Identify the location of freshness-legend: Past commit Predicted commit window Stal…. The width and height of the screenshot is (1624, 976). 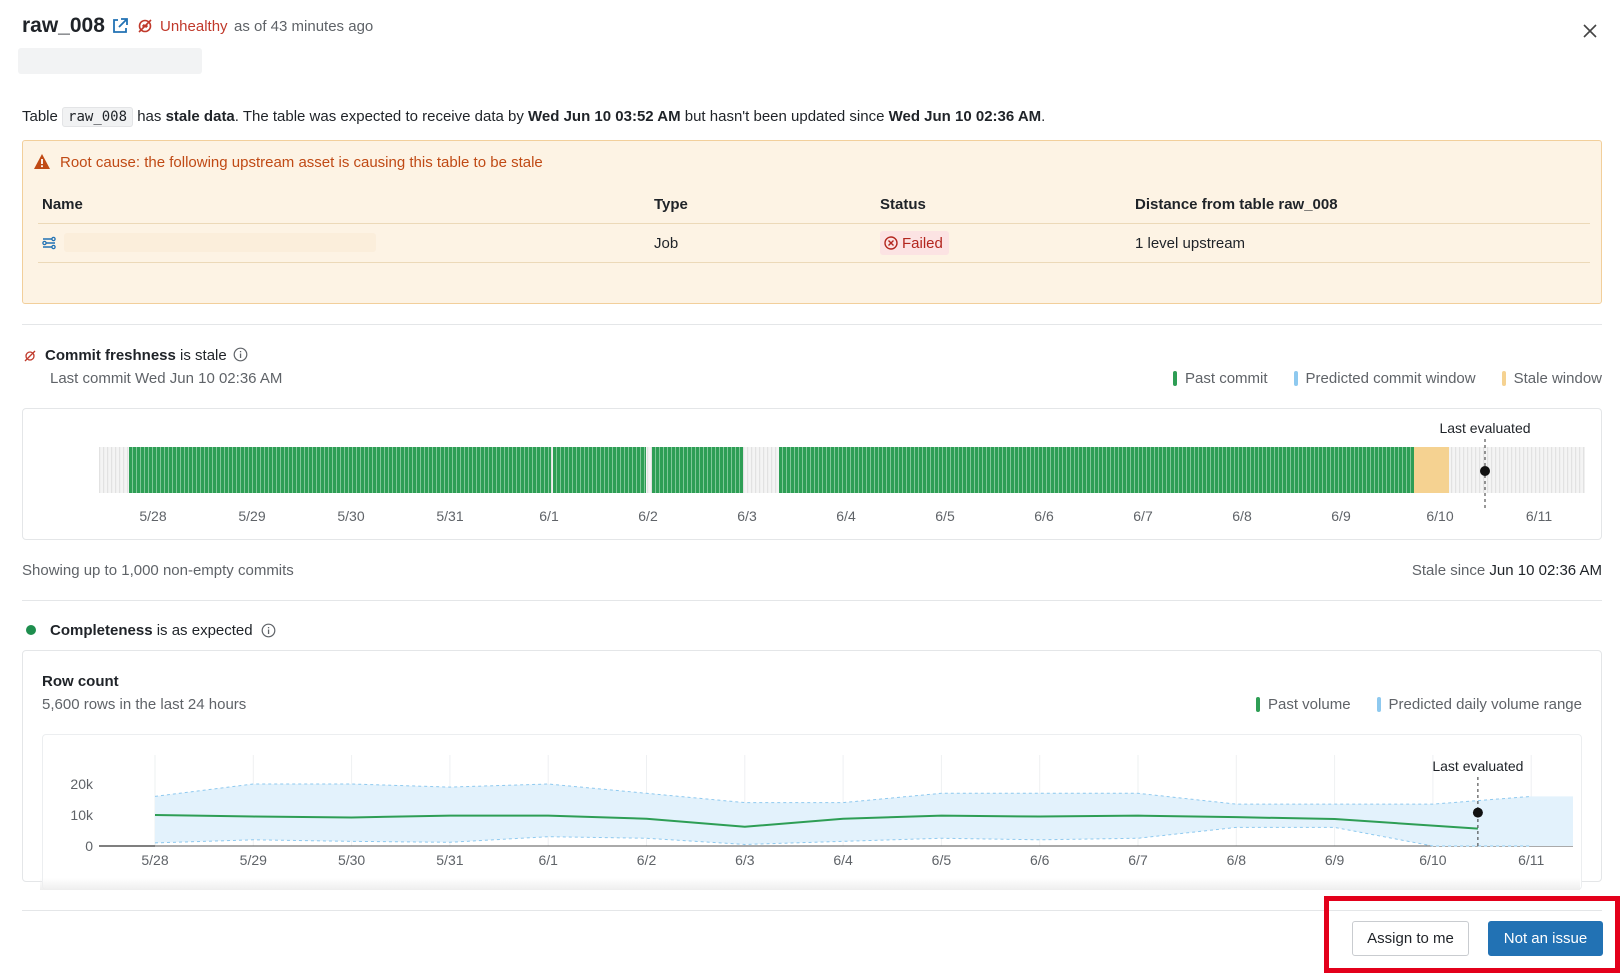
(1387, 378).